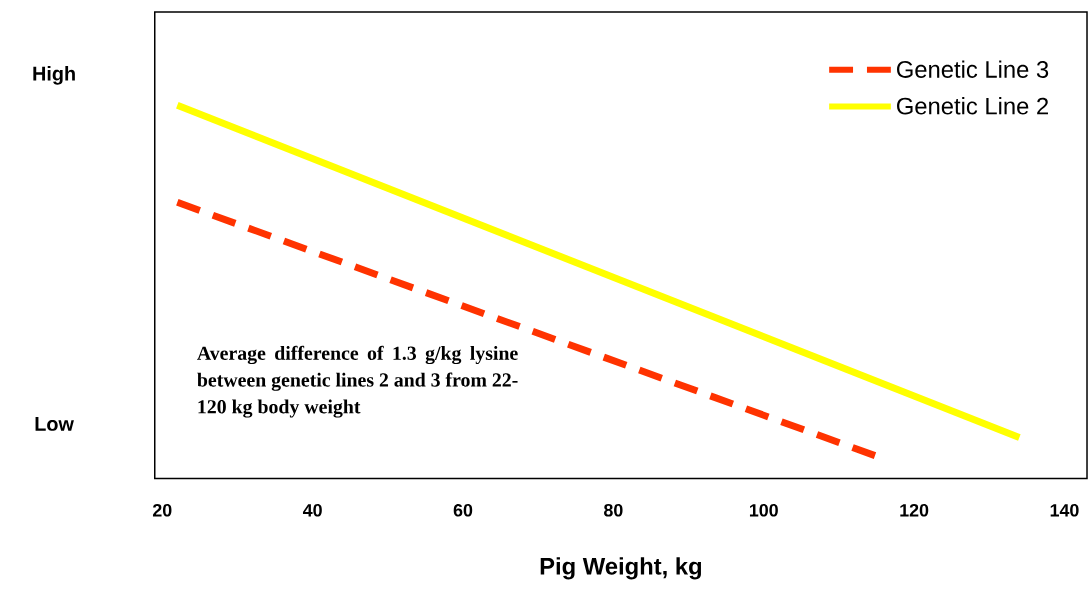 Image resolution: width=1089 pixels, height=598 pixels. Describe the element at coordinates (54, 424) in the screenshot. I see `text: Low` at that location.